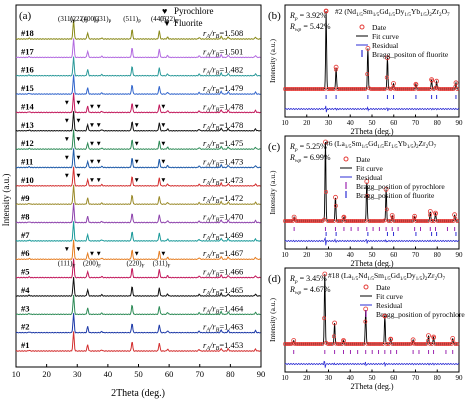 The image size is (474, 400). What do you see at coordinates (138, 158) in the screenshot?
I see `xrd-trace-n11` at bounding box center [138, 158].